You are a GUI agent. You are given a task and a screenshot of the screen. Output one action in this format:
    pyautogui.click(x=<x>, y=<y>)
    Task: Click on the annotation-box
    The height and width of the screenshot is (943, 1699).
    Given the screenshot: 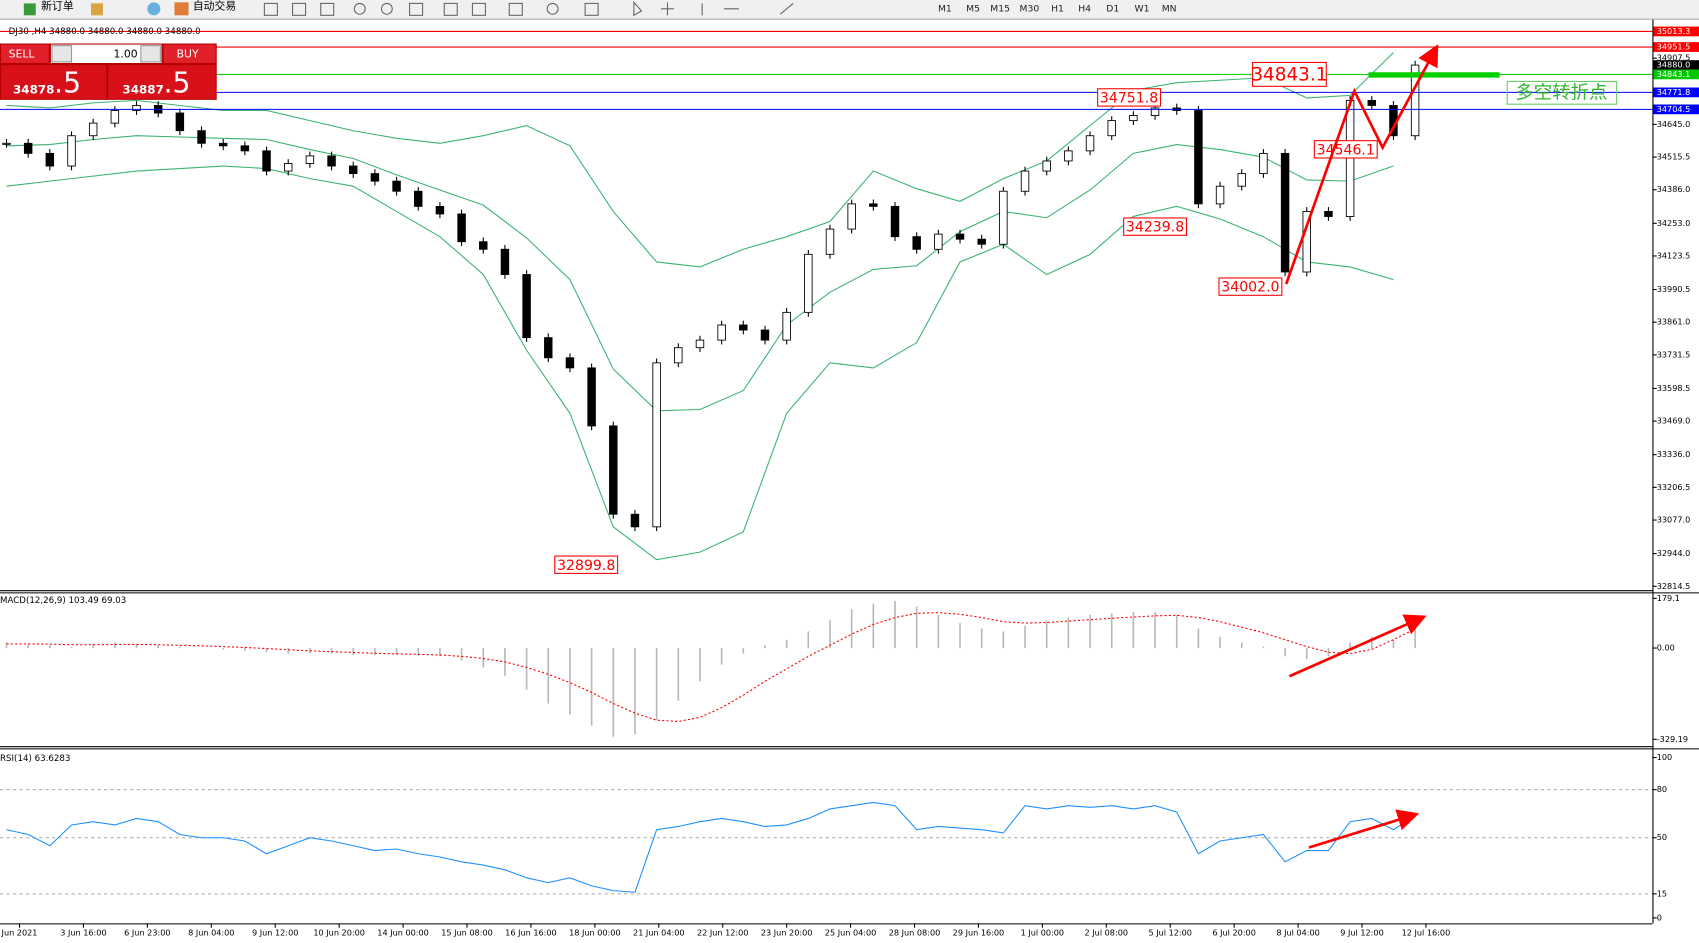 What is the action you would take?
    pyautogui.click(x=1562, y=92)
    